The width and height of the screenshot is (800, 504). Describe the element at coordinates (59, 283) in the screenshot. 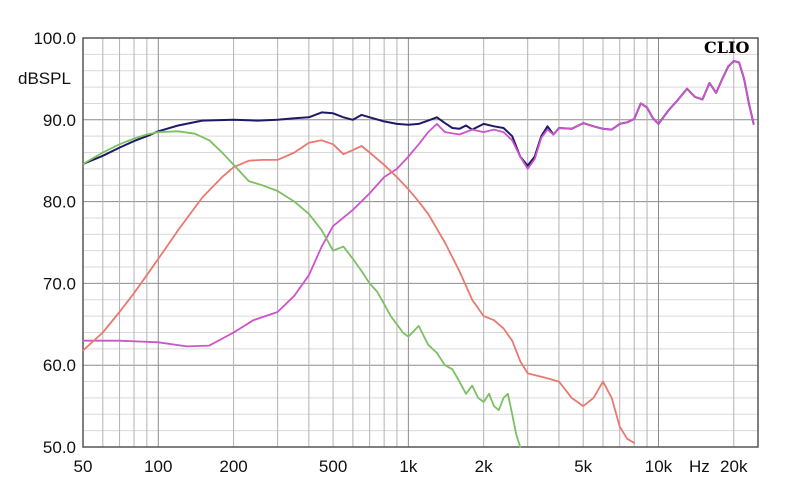

I see `y-tick-label: 70.0` at that location.